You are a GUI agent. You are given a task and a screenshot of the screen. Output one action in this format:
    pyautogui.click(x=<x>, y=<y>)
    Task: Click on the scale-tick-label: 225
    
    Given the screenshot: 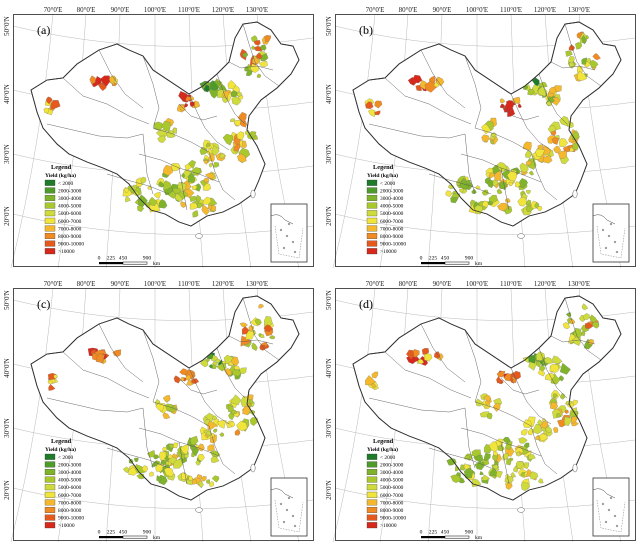 What is the action you would take?
    pyautogui.click(x=433, y=259)
    